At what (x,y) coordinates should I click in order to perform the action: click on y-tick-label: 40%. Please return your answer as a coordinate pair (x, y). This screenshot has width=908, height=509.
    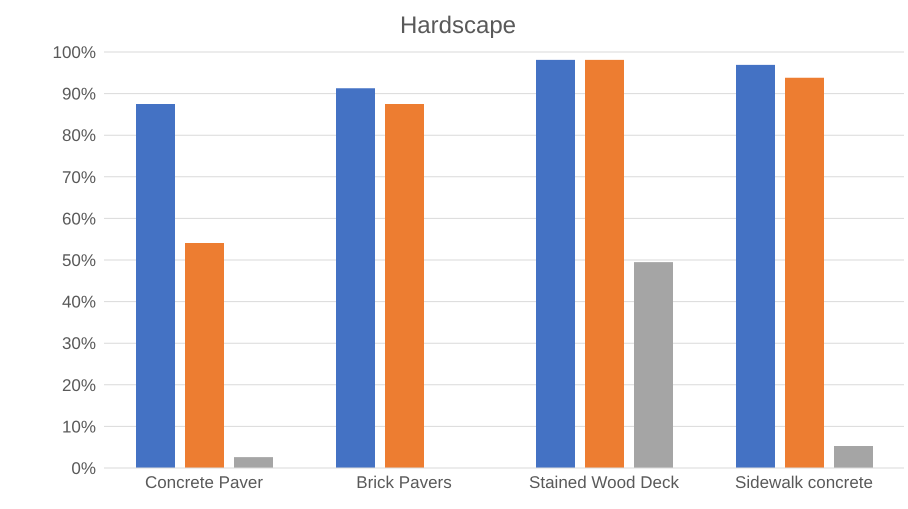
    Looking at the image, I should click on (79, 302).